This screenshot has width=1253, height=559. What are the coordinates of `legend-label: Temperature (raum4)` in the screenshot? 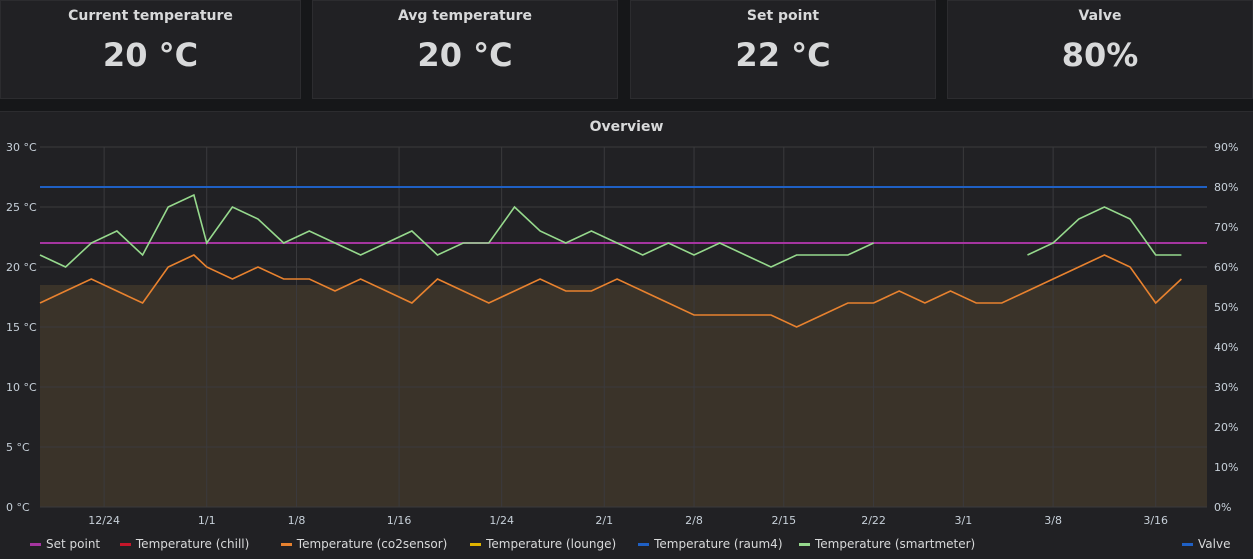 It's located at (718, 544).